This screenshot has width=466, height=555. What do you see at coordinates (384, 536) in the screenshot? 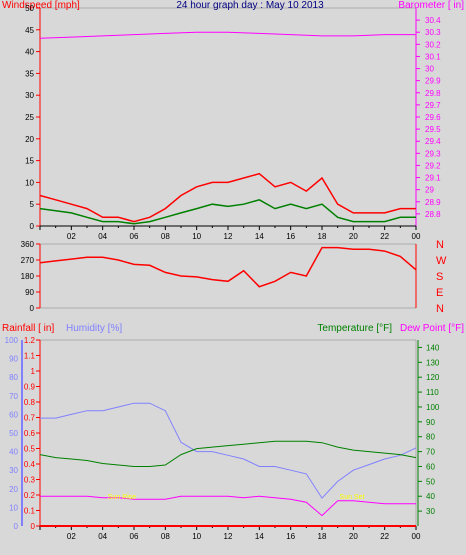
I see `temp-x-tick-label: 22` at bounding box center [384, 536].